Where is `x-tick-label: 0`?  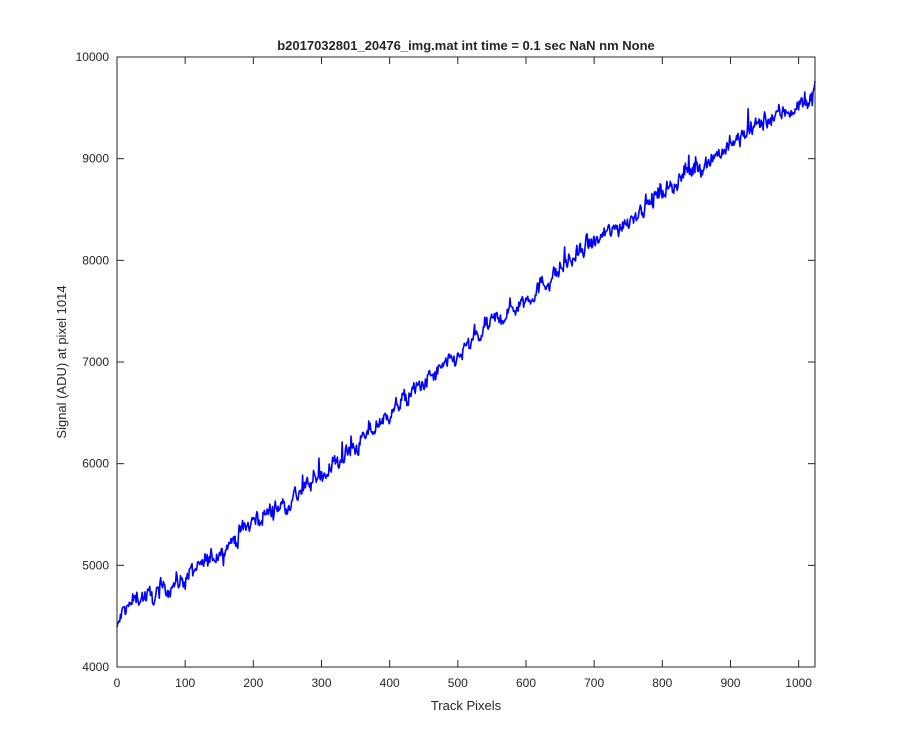
x-tick-label: 0 is located at coordinates (117, 683).